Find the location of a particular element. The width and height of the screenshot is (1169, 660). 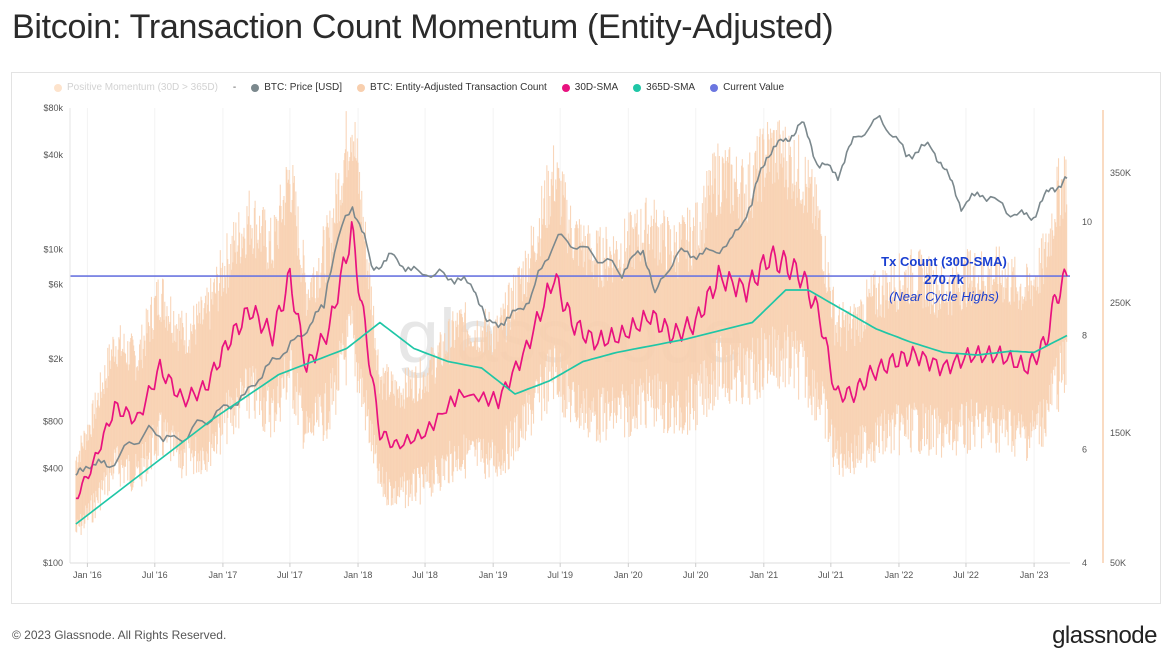

y-left-tick-label: $100 is located at coordinates (53, 563).